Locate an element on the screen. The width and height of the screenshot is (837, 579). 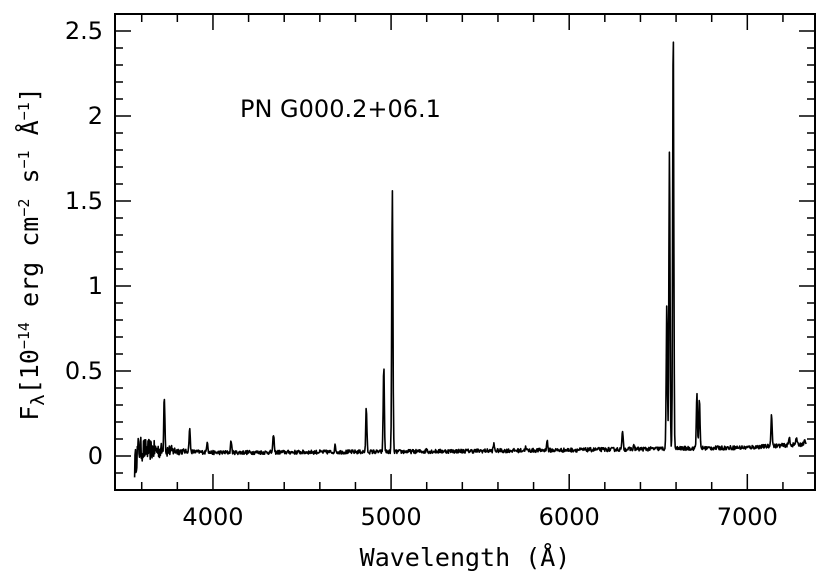
object-name-annotation: PN G000.2+06.1 is located at coordinates (340, 109).